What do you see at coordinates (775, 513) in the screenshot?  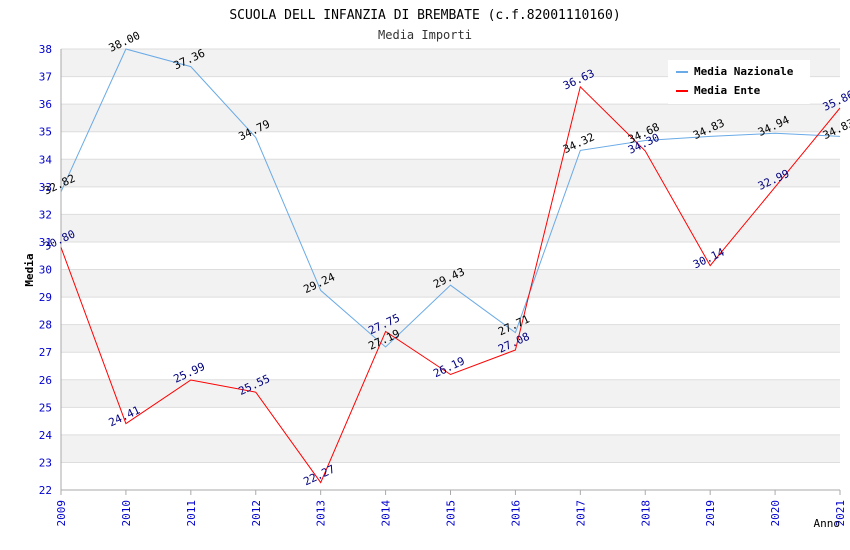 I see `x-tick-label: 2020` at bounding box center [775, 513].